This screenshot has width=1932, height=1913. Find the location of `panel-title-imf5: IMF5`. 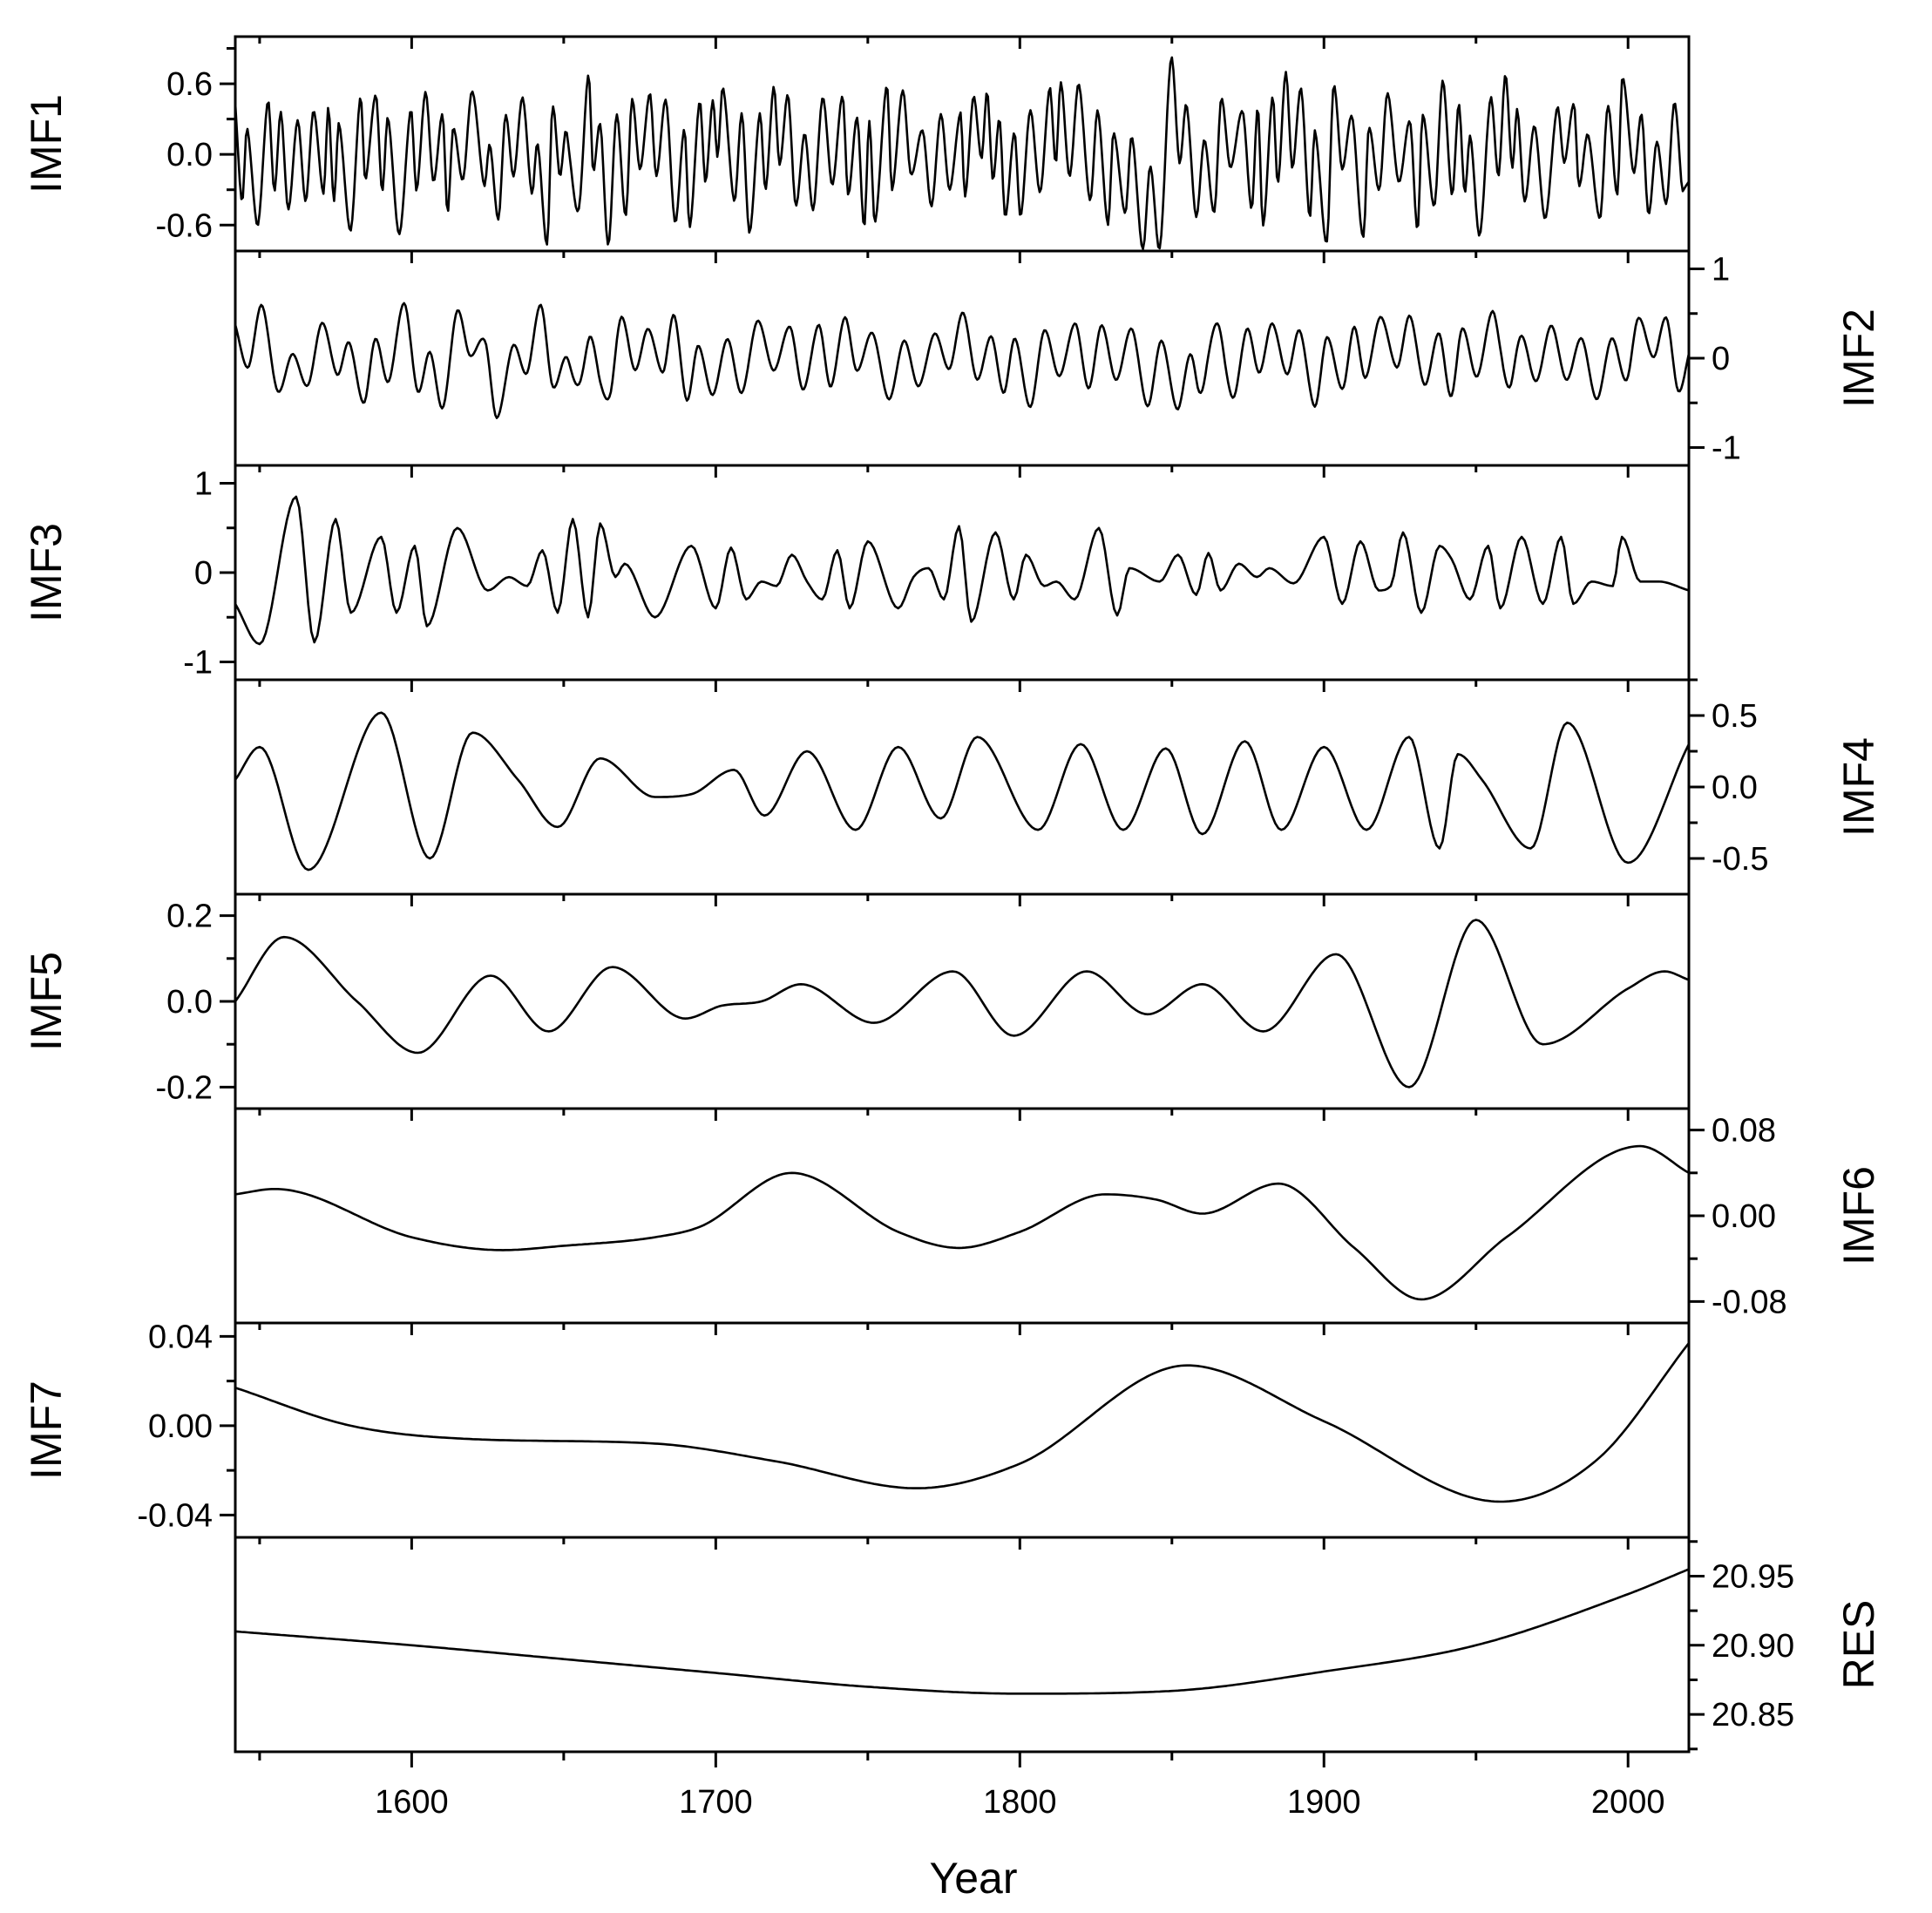

panel-title-imf5: IMF5 is located at coordinates (47, 1002).